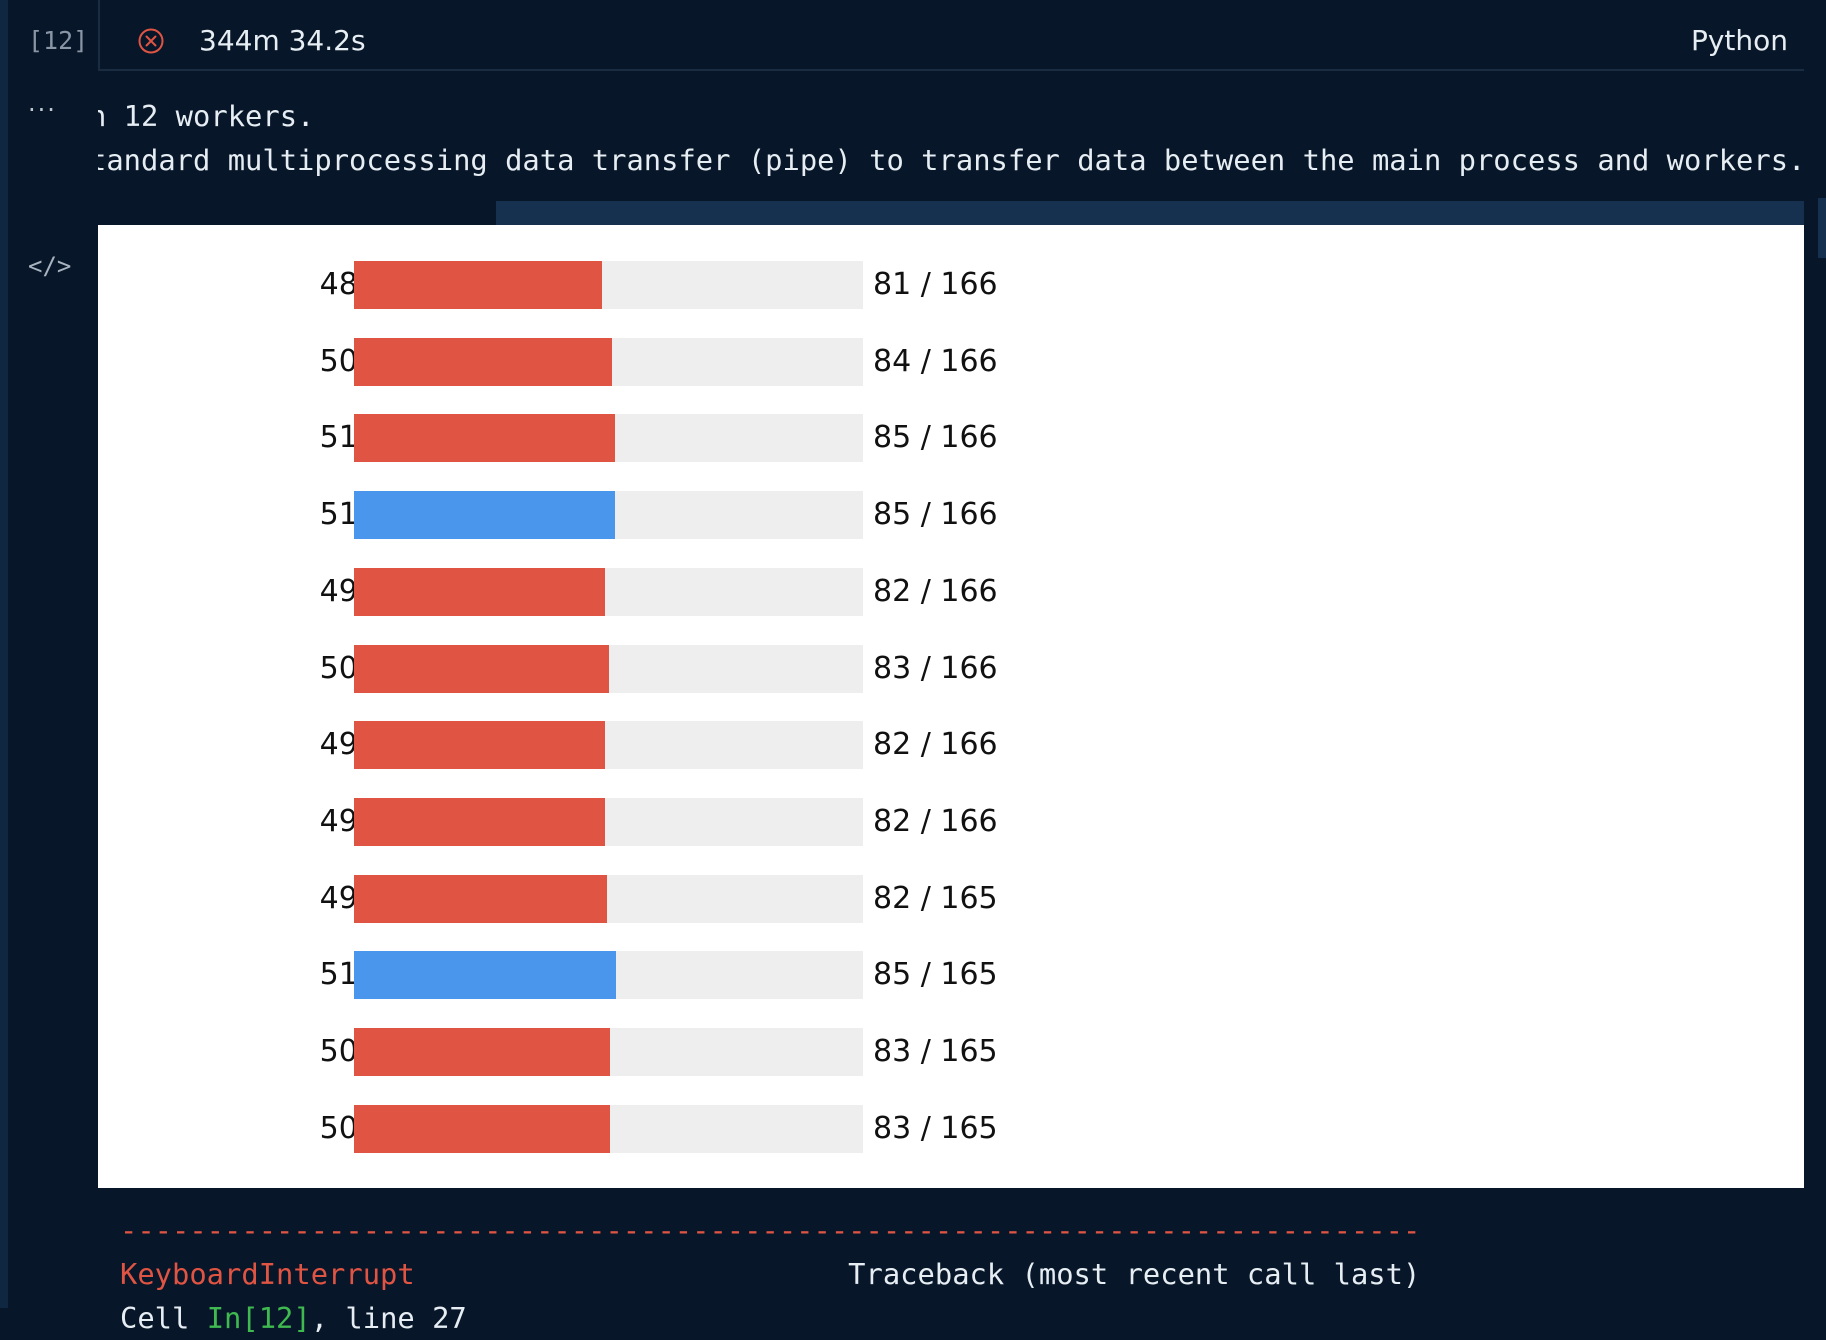  Describe the element at coordinates (267, 1274) in the screenshot. I see `error-name: KeyboardInterrupt` at that location.